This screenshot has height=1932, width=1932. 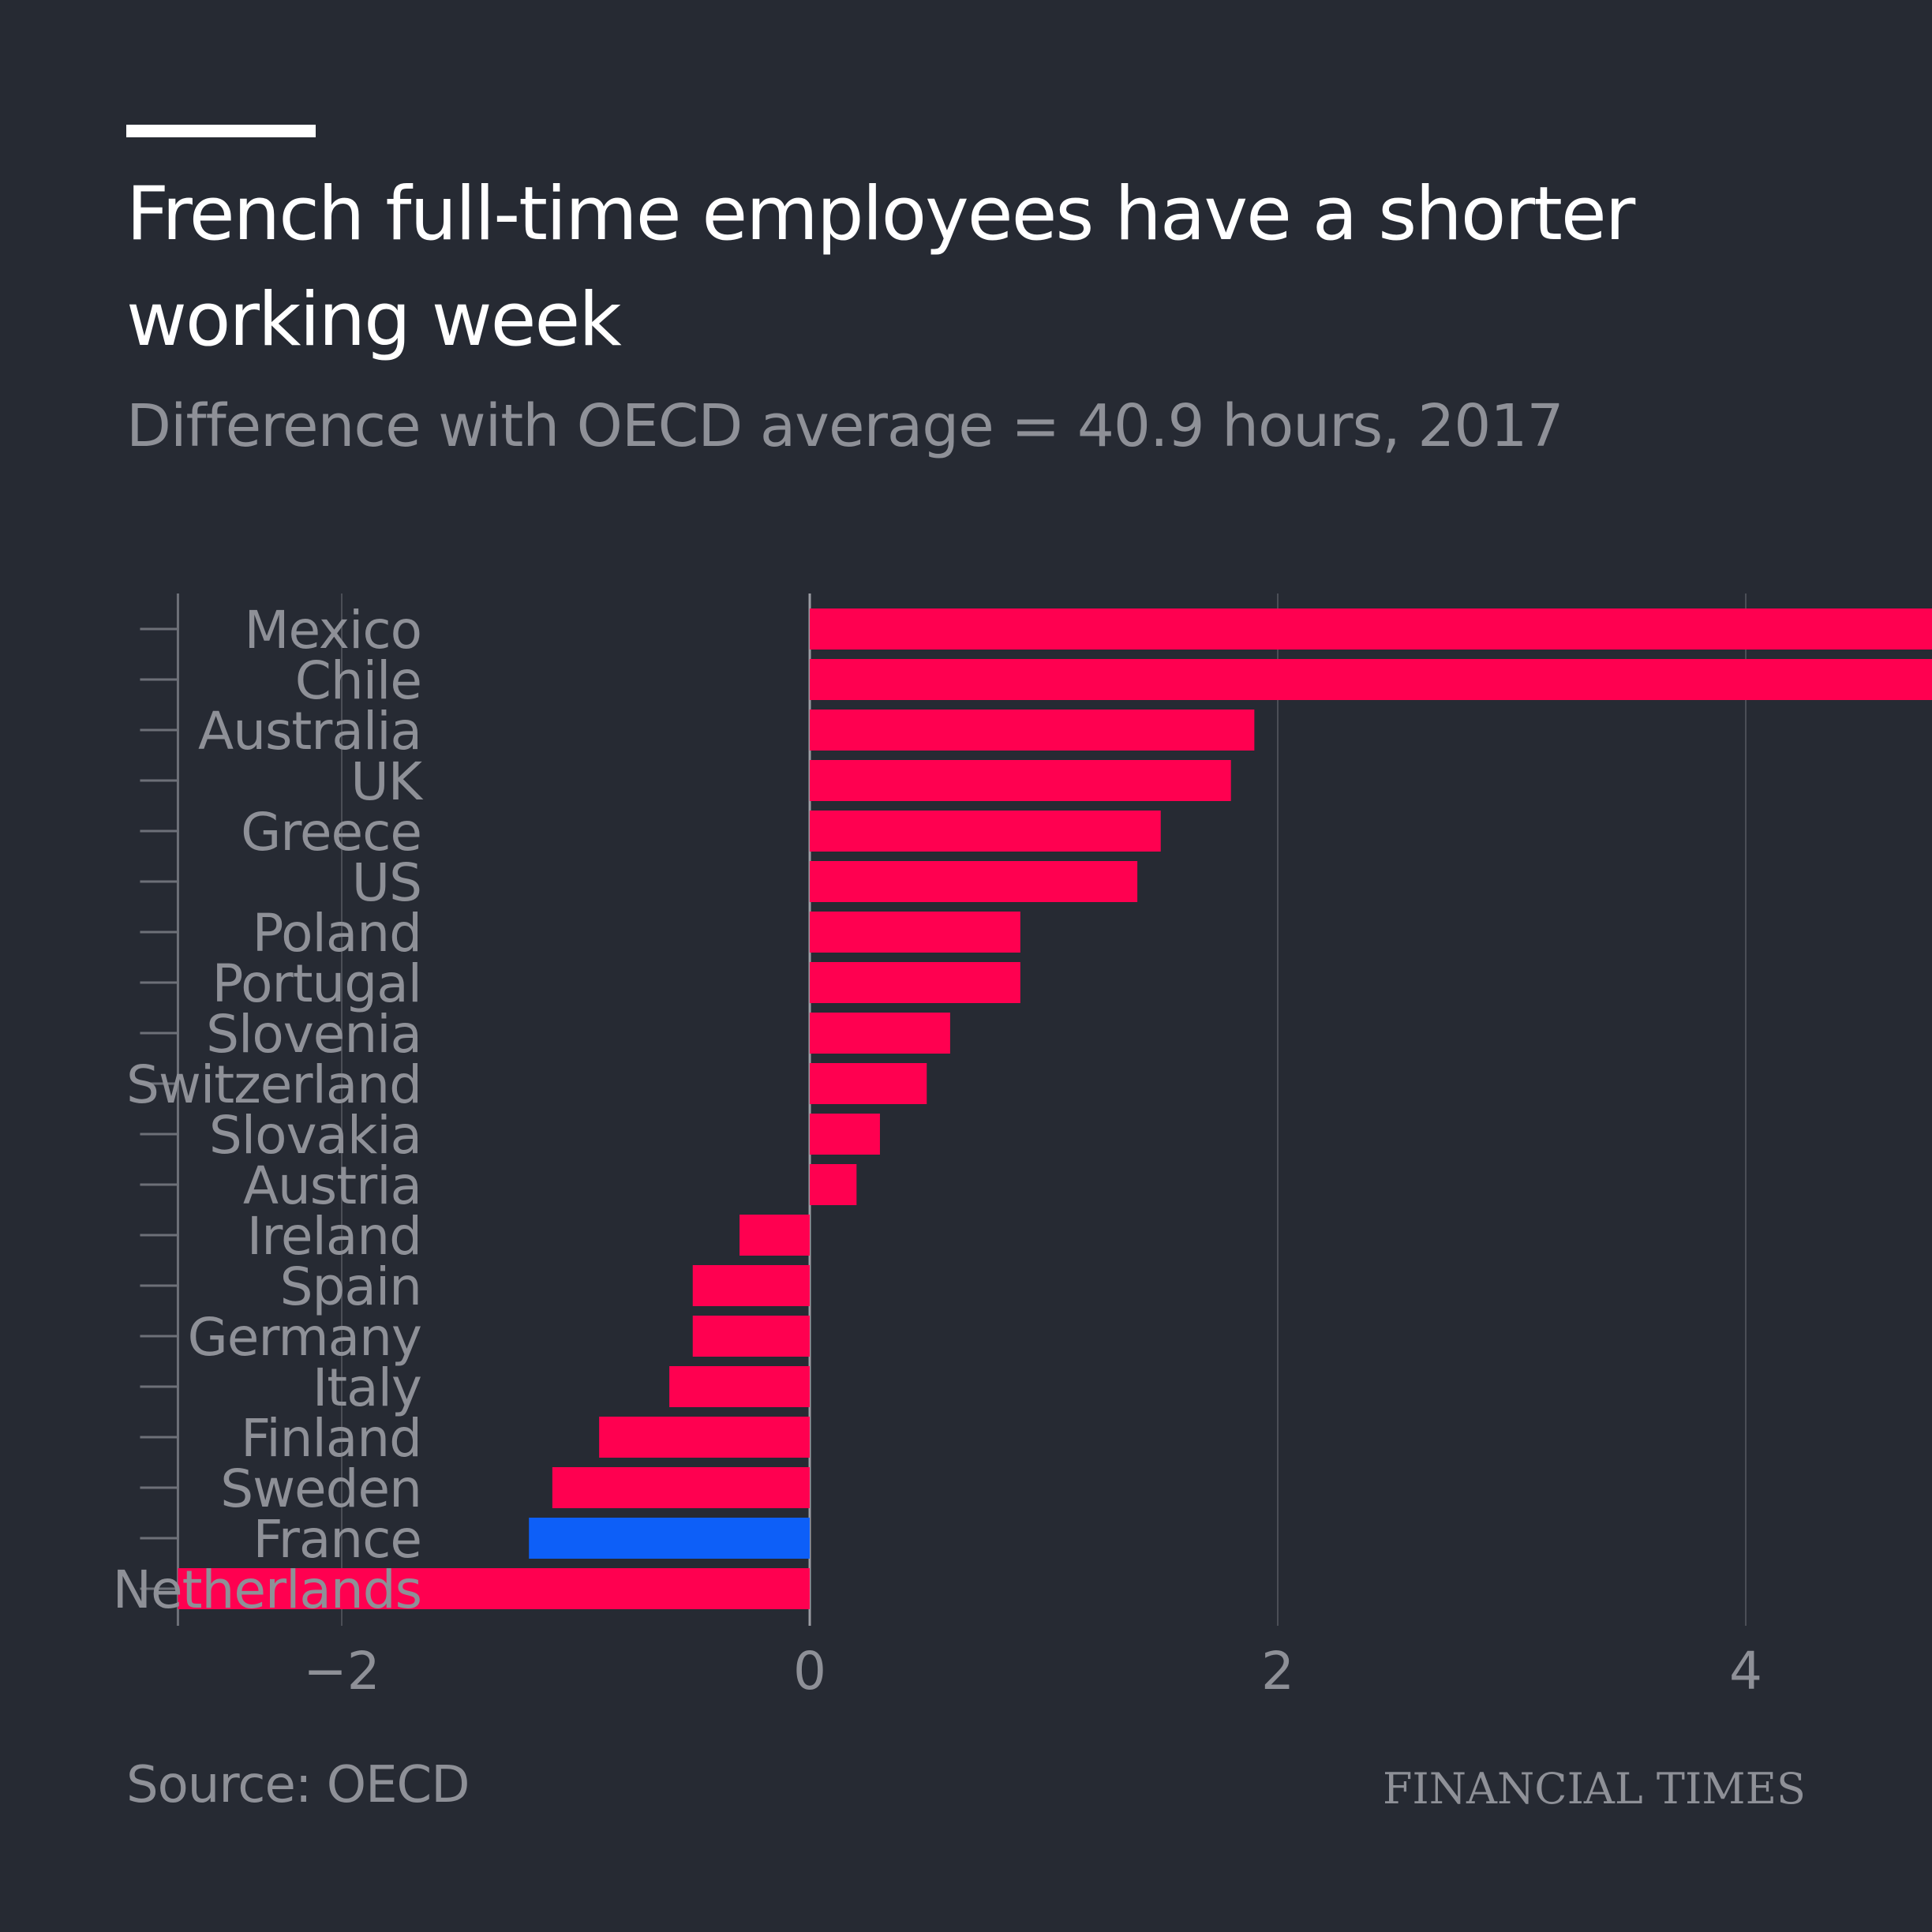 What do you see at coordinates (341, 1671) in the screenshot?
I see `x-tick-label: −2` at bounding box center [341, 1671].